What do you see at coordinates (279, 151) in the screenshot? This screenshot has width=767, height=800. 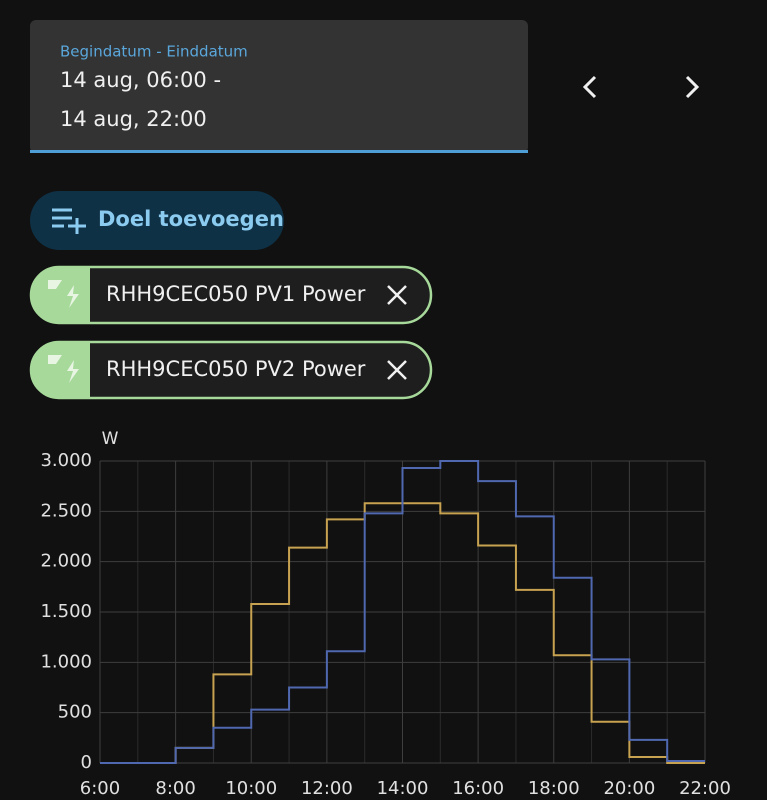 I see `date-field-underline` at bounding box center [279, 151].